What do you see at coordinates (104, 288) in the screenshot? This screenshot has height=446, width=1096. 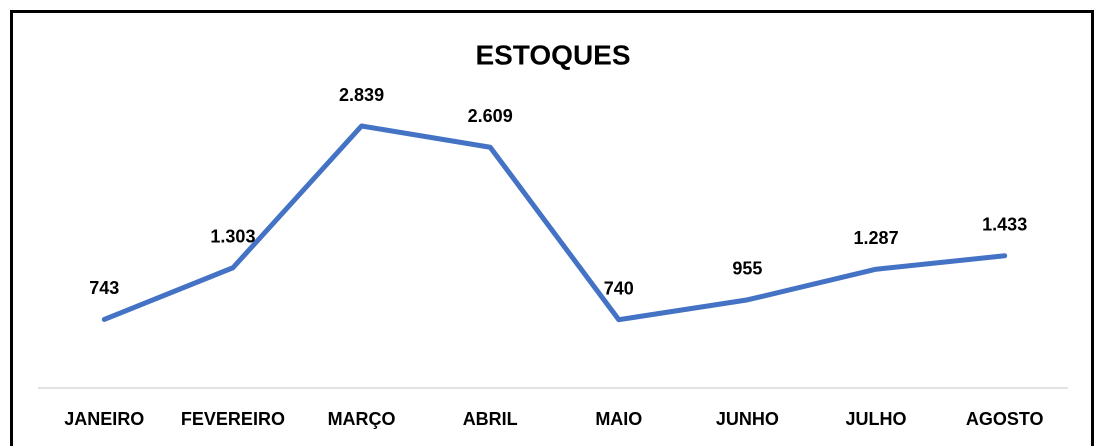 I see `data-label: 743` at bounding box center [104, 288].